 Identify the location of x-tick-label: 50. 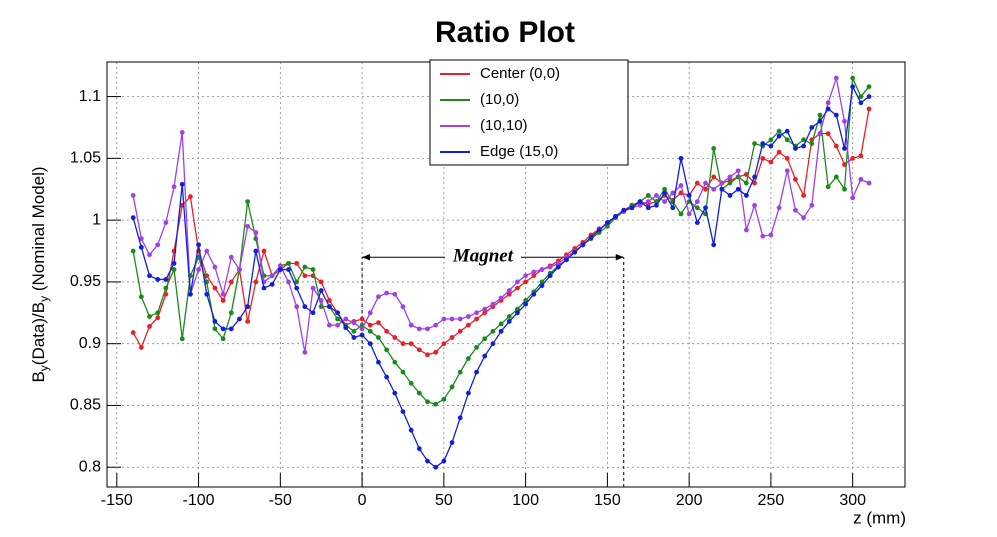
(444, 500).